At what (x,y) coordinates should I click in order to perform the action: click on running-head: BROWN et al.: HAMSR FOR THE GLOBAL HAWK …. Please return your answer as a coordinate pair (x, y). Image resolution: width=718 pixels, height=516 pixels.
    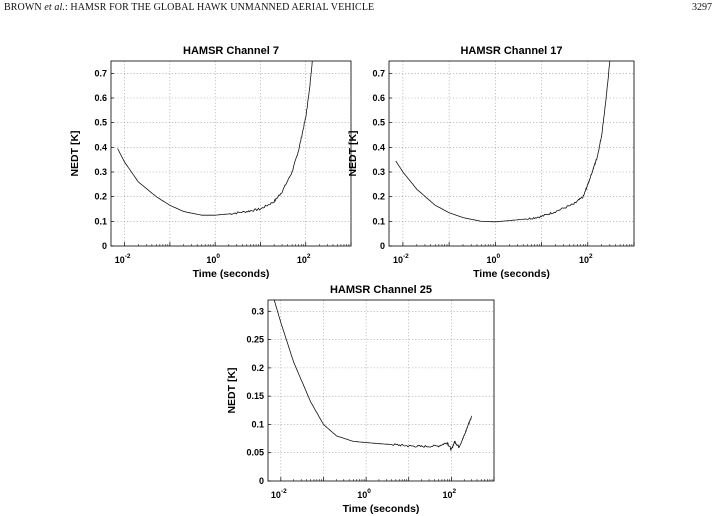
    Looking at the image, I should click on (358, 9).